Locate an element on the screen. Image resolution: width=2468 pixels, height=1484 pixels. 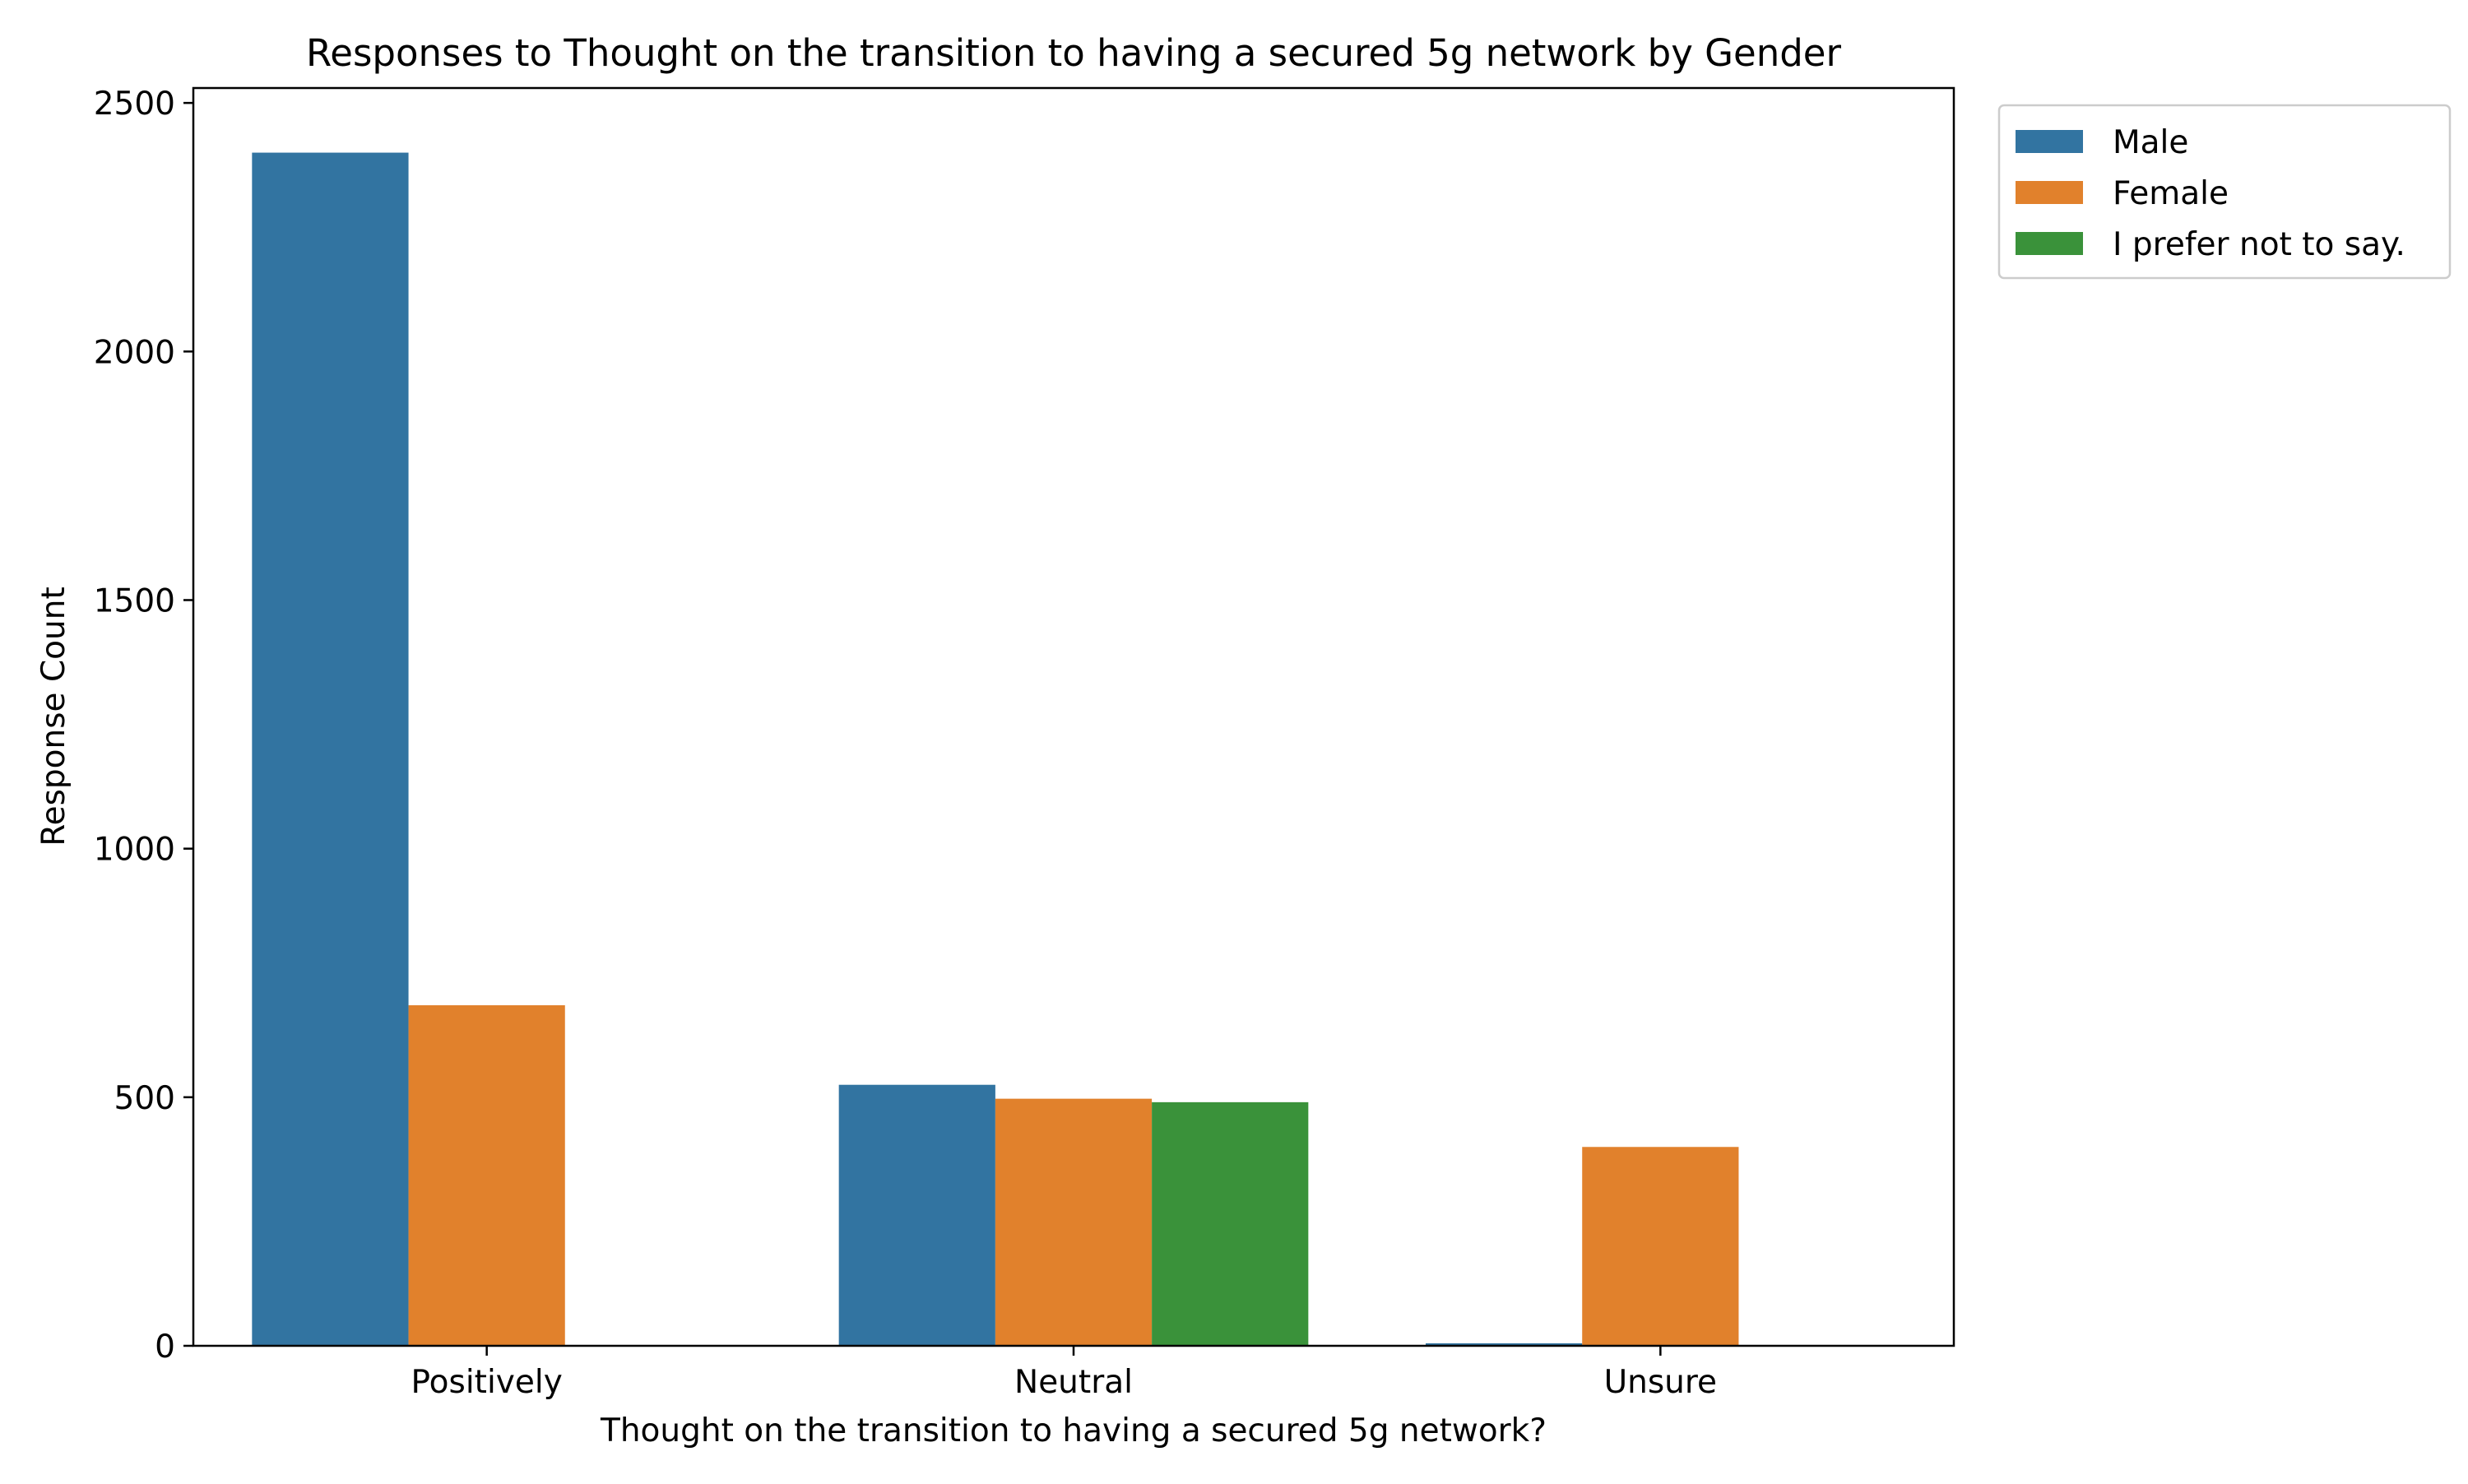
legend-label: Female is located at coordinates (2171, 193).